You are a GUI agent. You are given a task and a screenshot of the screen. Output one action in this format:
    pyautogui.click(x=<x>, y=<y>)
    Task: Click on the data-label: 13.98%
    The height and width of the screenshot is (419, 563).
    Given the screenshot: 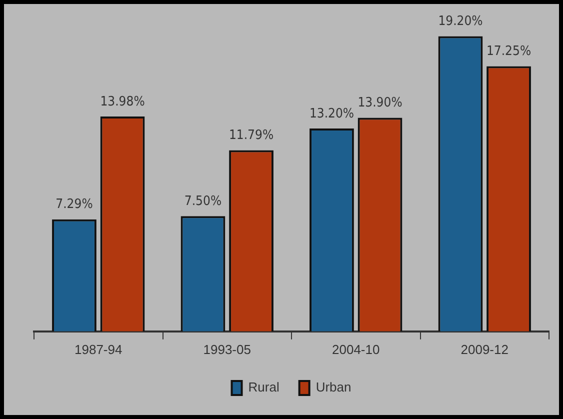 What is the action you would take?
    pyautogui.click(x=122, y=102)
    